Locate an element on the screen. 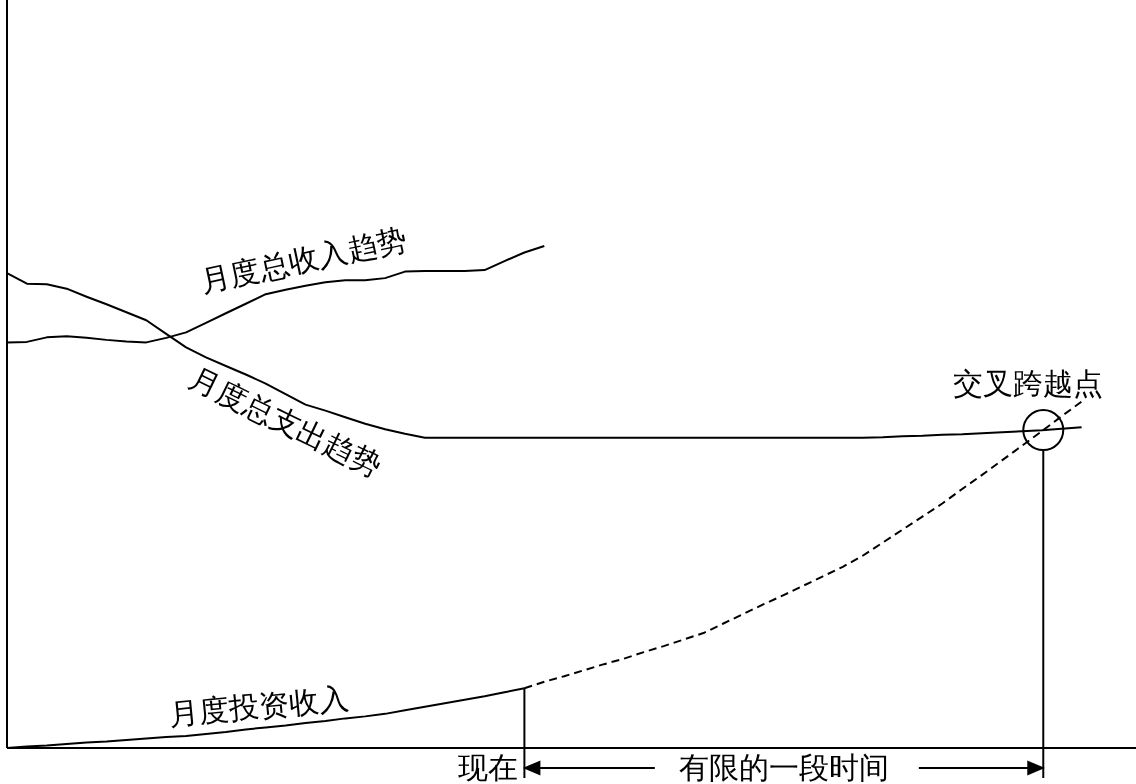  text: 现在 is located at coordinates (488, 767).